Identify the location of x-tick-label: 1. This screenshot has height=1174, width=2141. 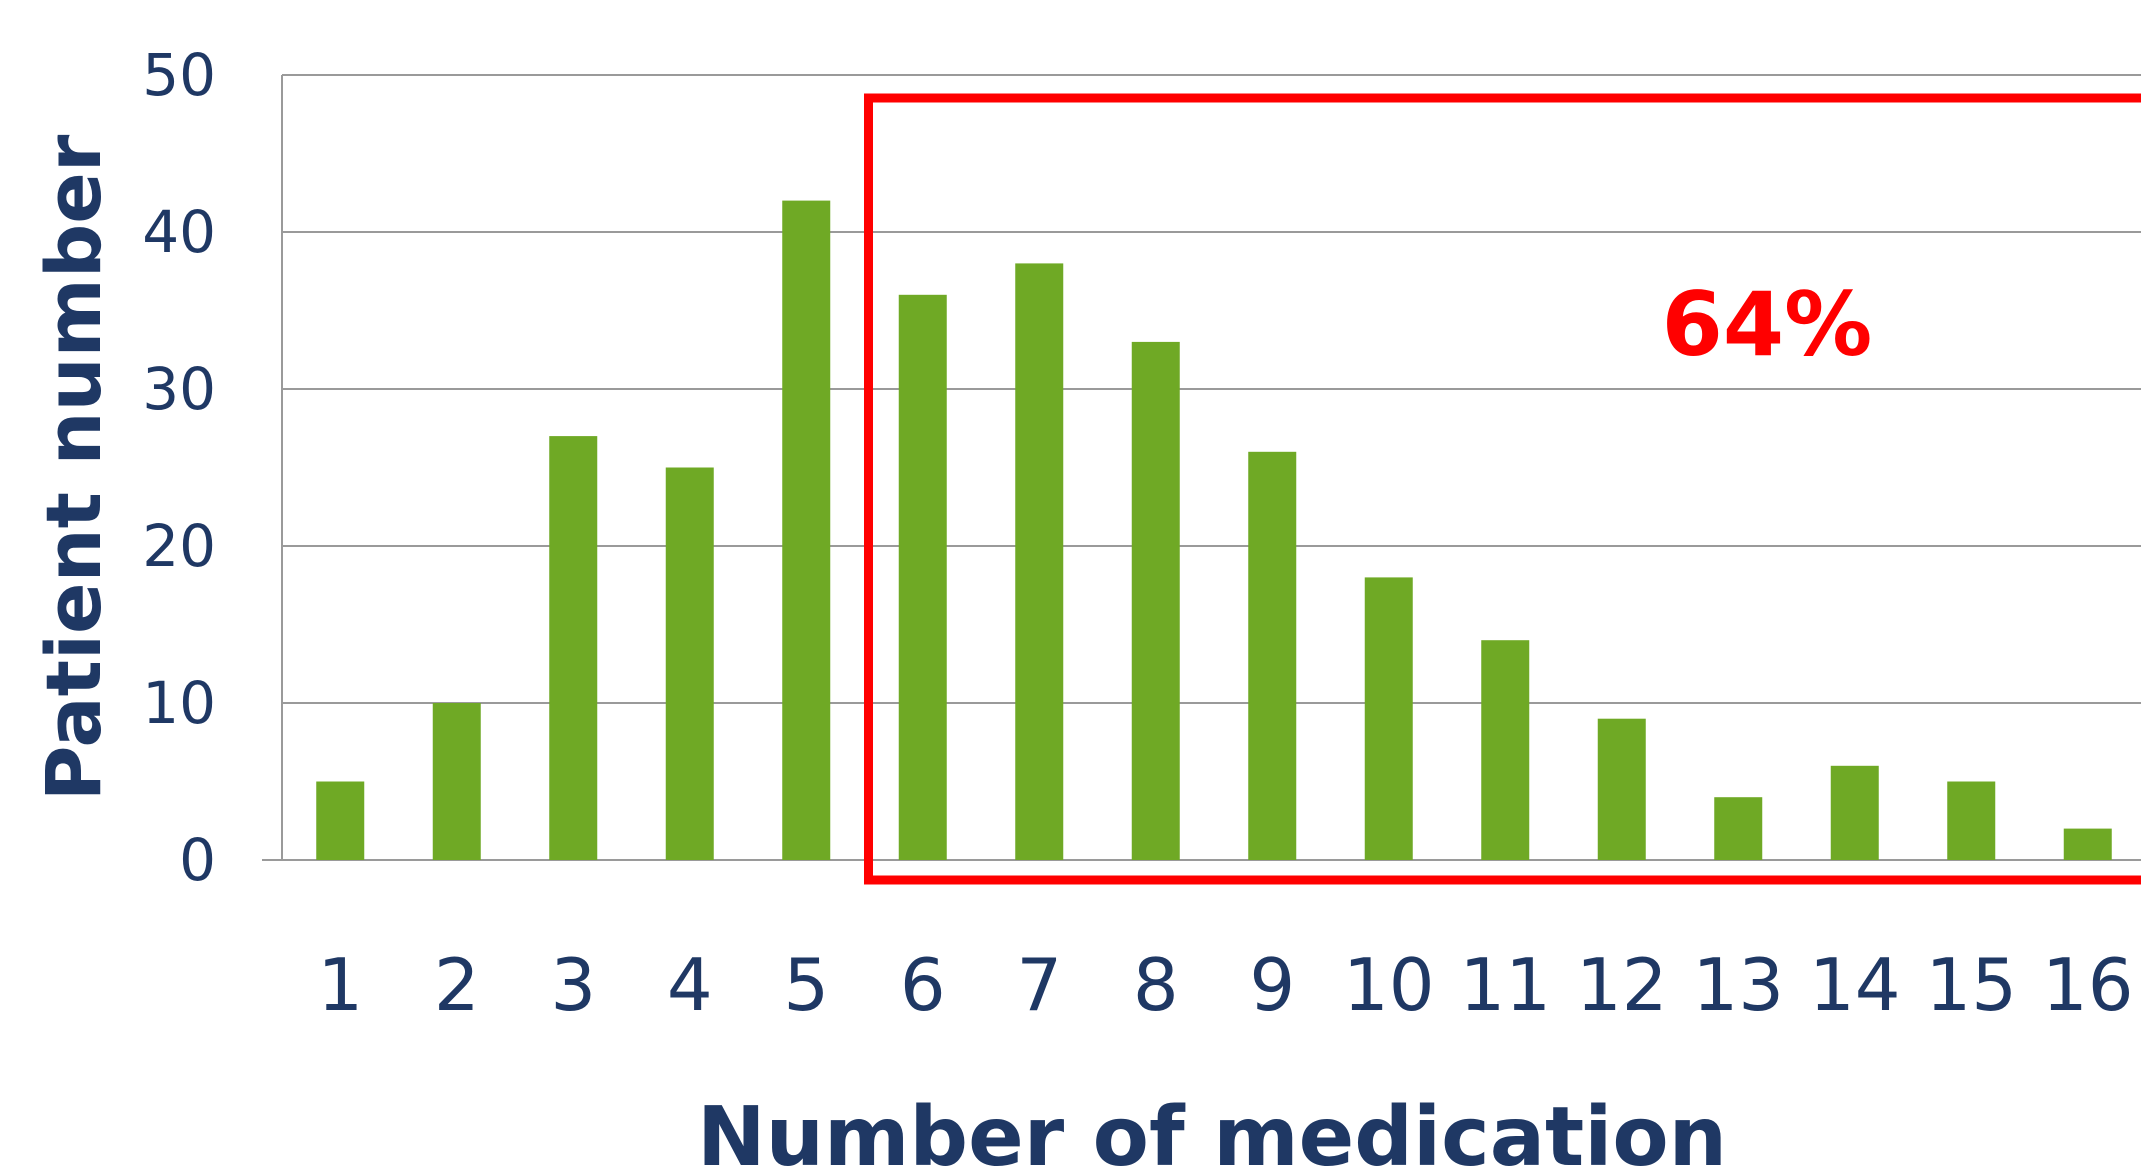
(340, 985).